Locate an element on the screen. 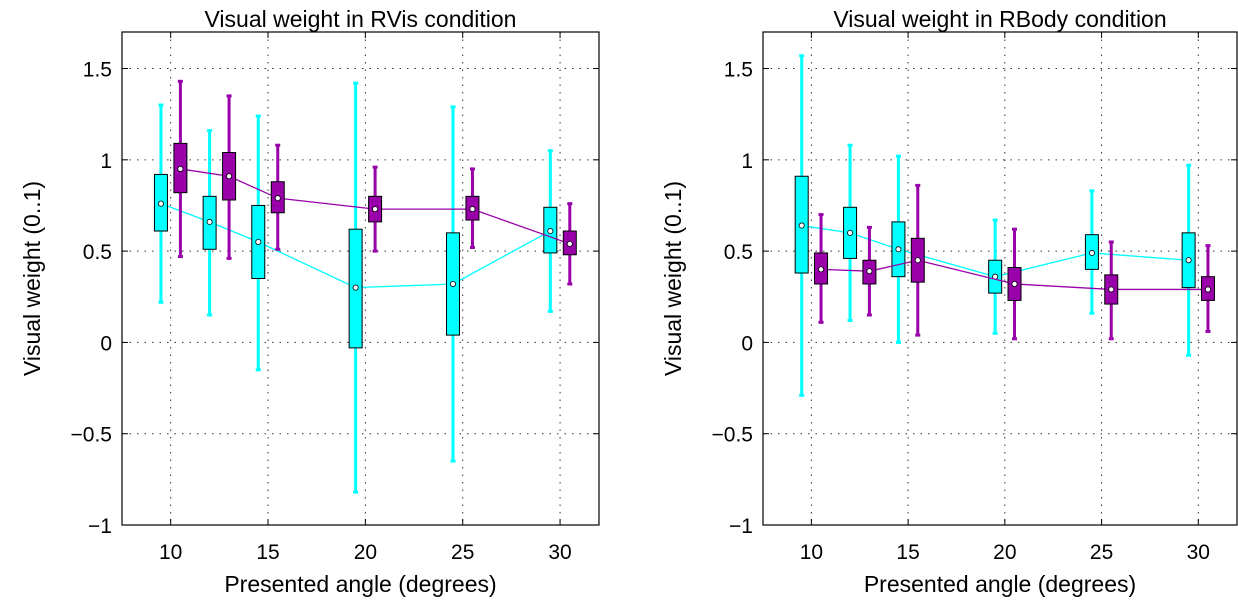 The width and height of the screenshot is (1238, 603). chart-title: Visual weight in RBody condition is located at coordinates (999, 19).